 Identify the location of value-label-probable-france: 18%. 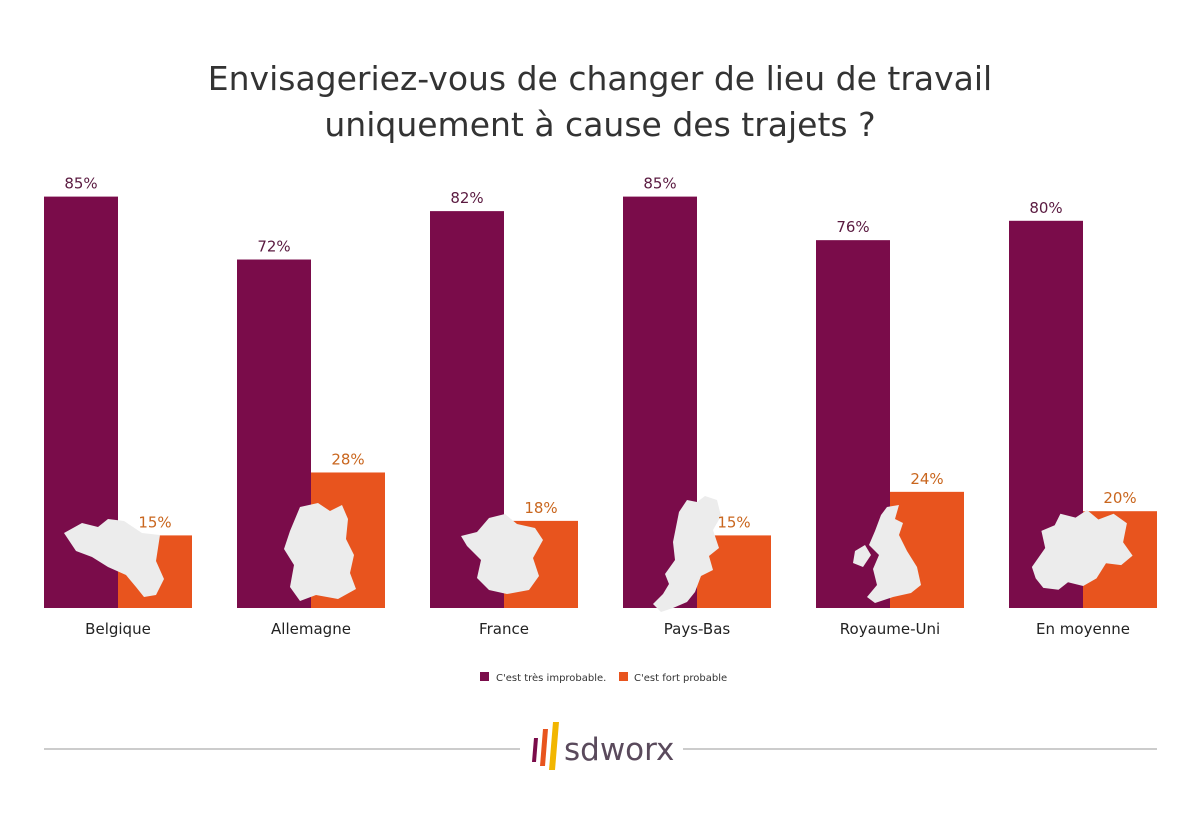
(540, 508).